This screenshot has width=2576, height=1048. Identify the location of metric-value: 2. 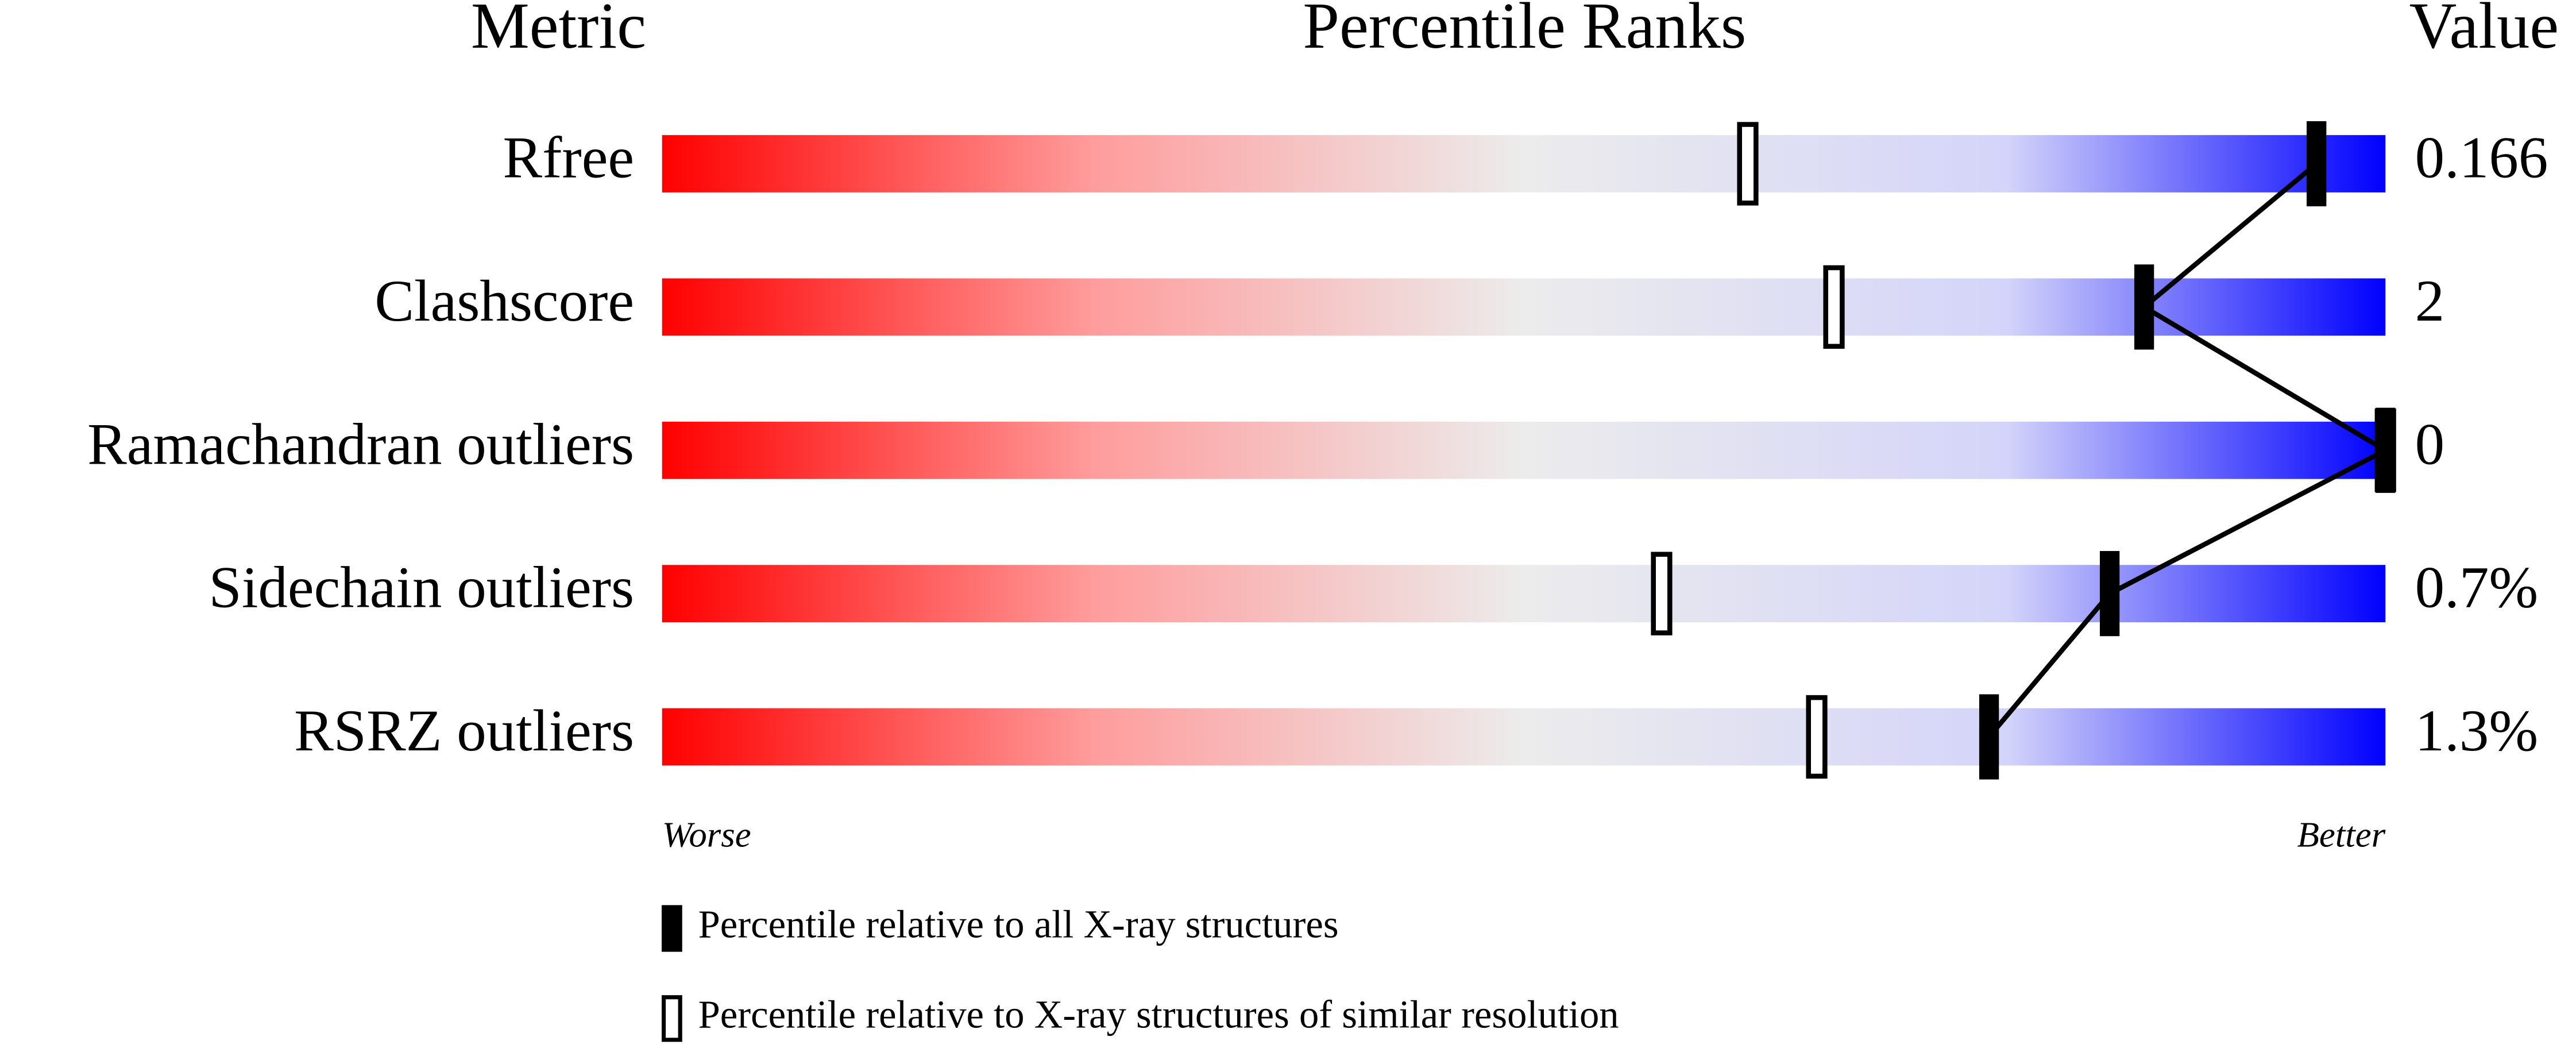
(2429, 301).